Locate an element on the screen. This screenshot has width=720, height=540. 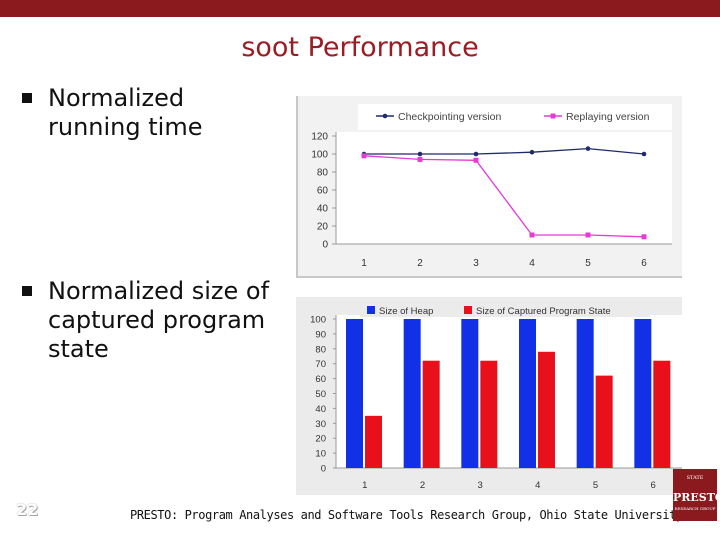
bullet-line: running time is located at coordinates (125, 127).